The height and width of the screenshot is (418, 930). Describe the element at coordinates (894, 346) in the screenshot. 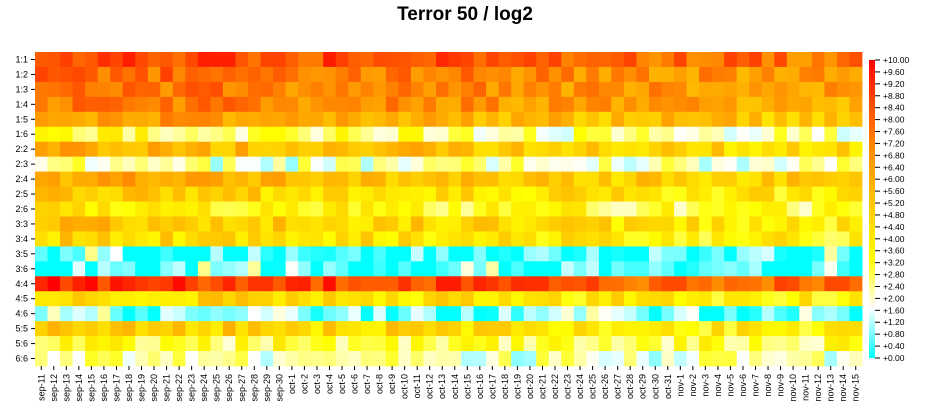

I see `colorbar-tick-label: +0.40` at that location.